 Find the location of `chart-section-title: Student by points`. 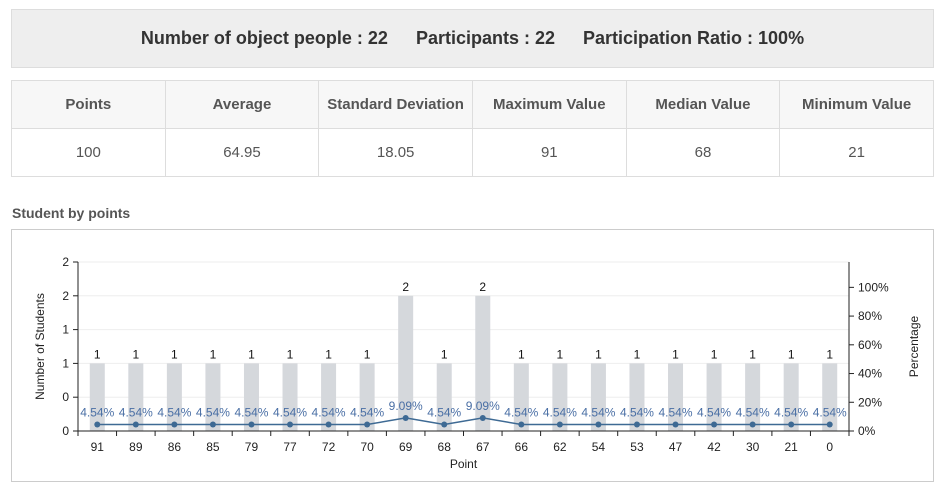

chart-section-title: Student by points is located at coordinates (71, 213).